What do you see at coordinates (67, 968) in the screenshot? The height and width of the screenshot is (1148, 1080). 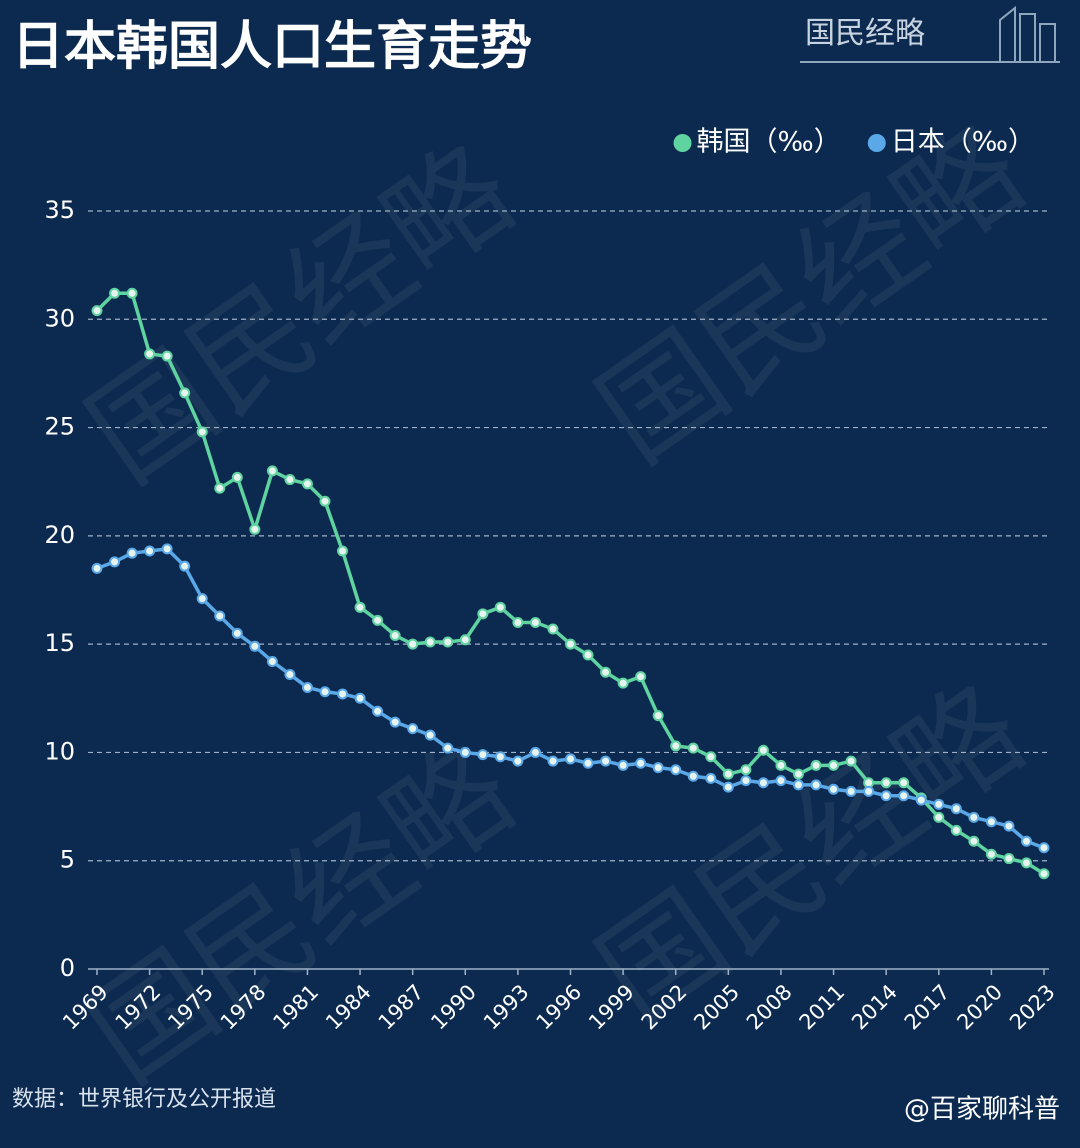 I see `y-tick-label: 0` at bounding box center [67, 968].